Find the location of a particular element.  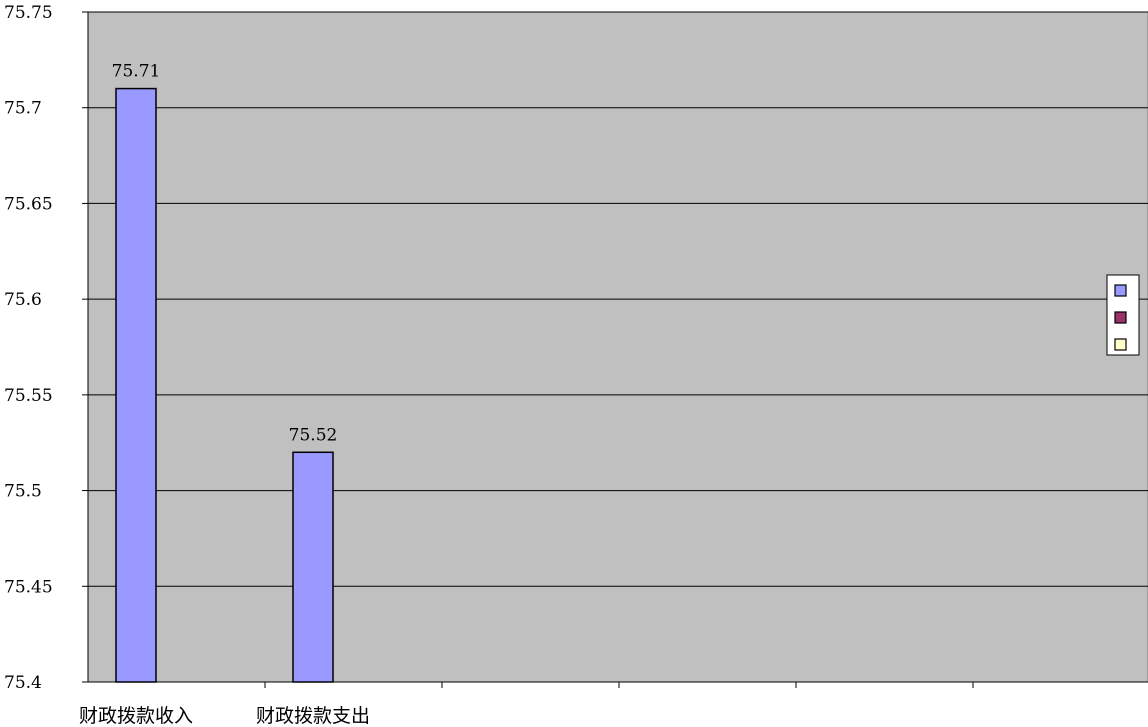

legend is located at coordinates (1123, 315).